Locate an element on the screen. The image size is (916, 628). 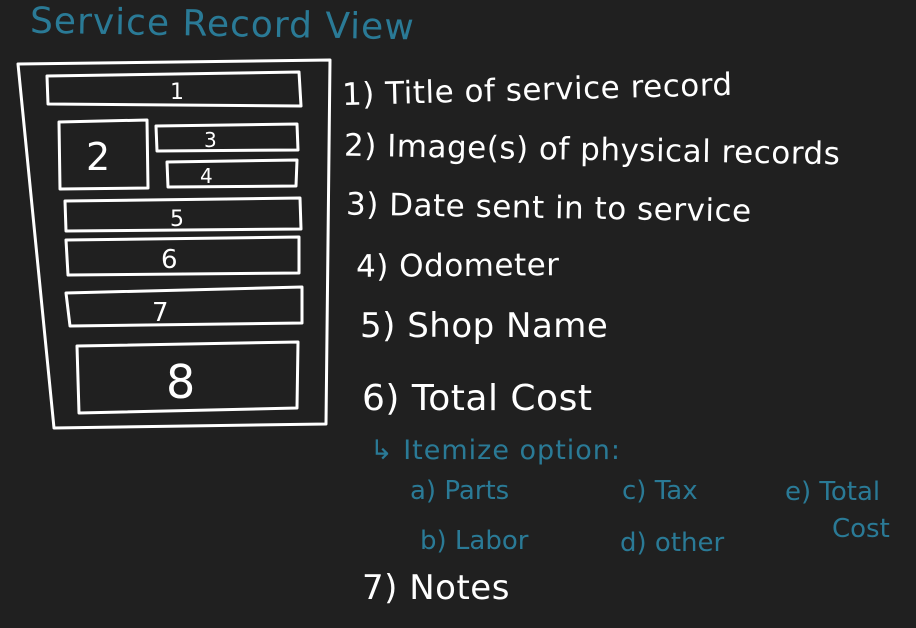
box-7-number: 7 is located at coordinates (160, 313).